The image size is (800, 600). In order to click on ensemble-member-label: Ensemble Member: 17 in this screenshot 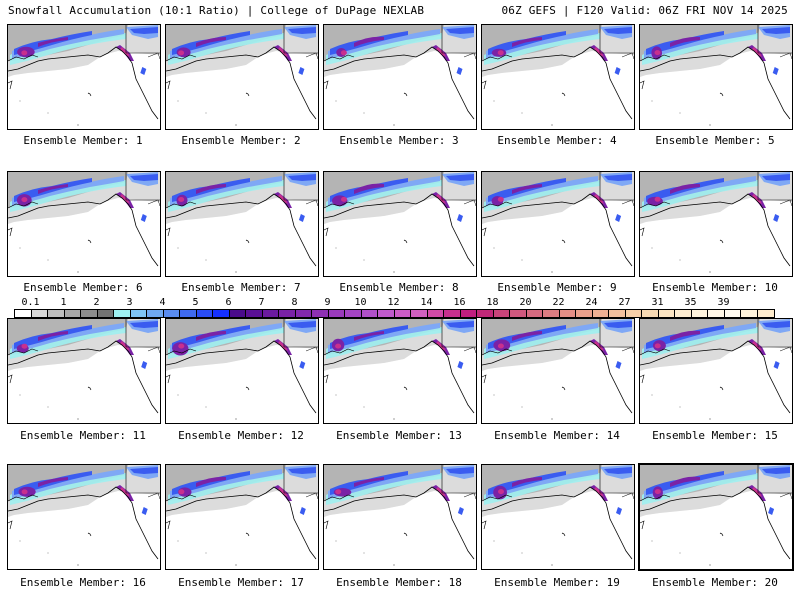, I will do `click(241, 582)`.